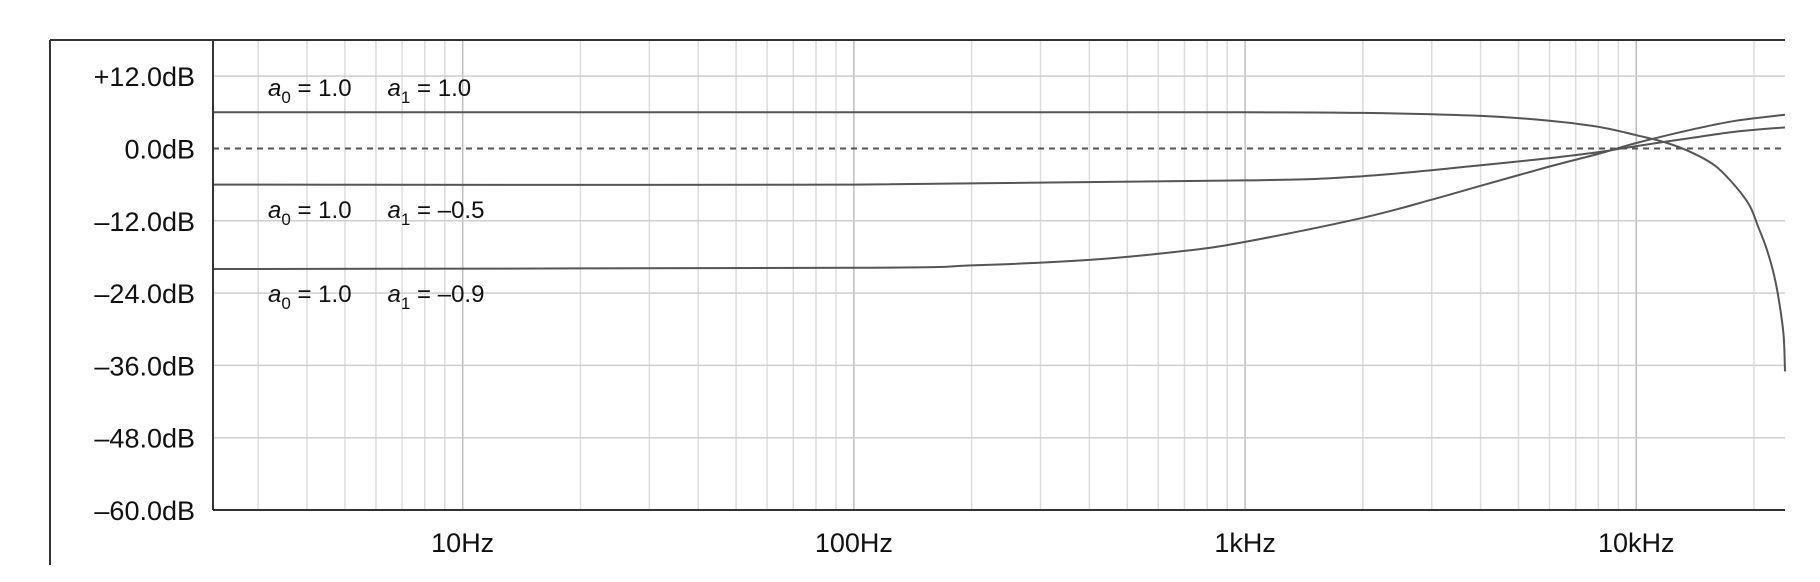  Describe the element at coordinates (159, 149) in the screenshot. I see `y-tick-label: 0.0dB` at that location.